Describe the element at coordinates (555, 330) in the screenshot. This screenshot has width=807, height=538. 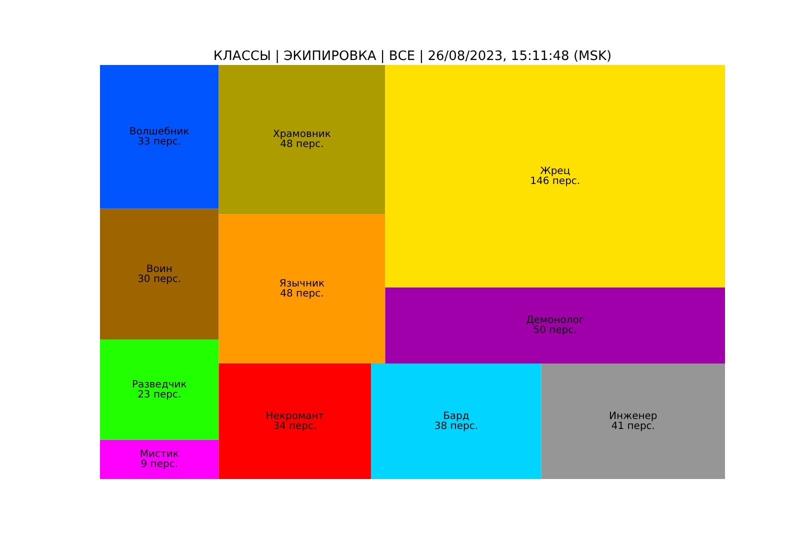
I see `data-label: 50 перс.` at that location.